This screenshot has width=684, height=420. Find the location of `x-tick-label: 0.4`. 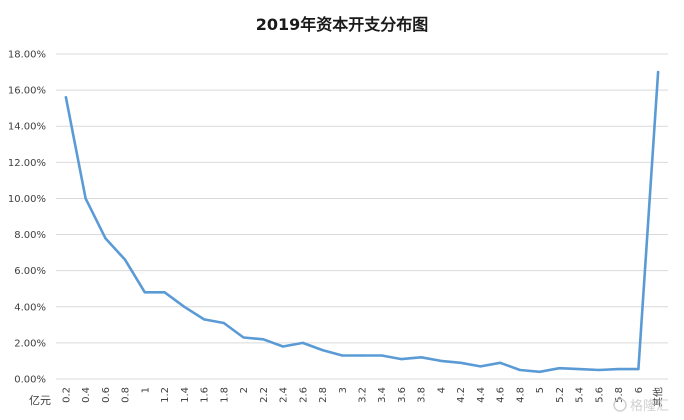

x-tick-label: 0.4 is located at coordinates (86, 395).